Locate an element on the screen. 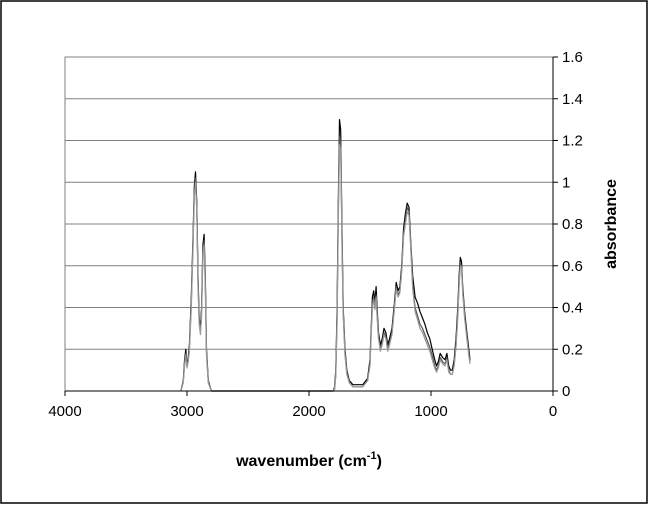 Image resolution: width=648 pixels, height=509 pixels. y-tick-label-6: 1.2 is located at coordinates (572, 141).